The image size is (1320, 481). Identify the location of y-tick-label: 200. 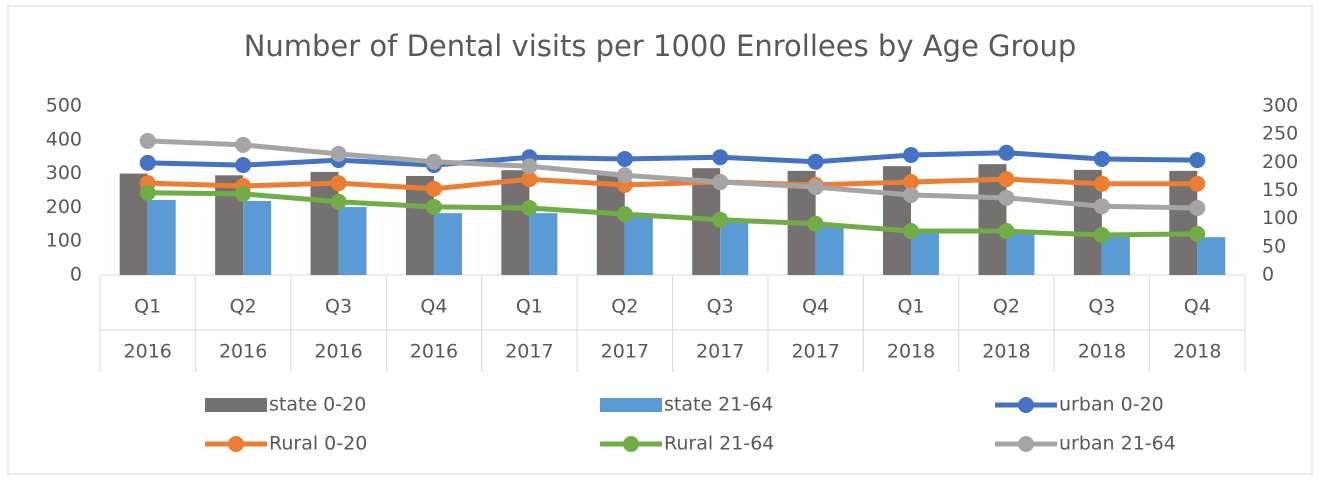
(64, 207).